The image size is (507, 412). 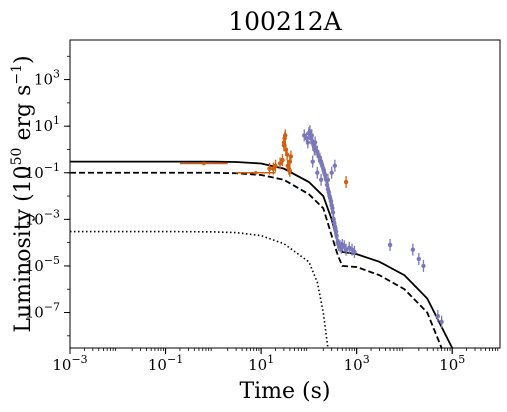 What do you see at coordinates (47, 124) in the screenshot?
I see `y-tick-label: 10¹` at bounding box center [47, 124].